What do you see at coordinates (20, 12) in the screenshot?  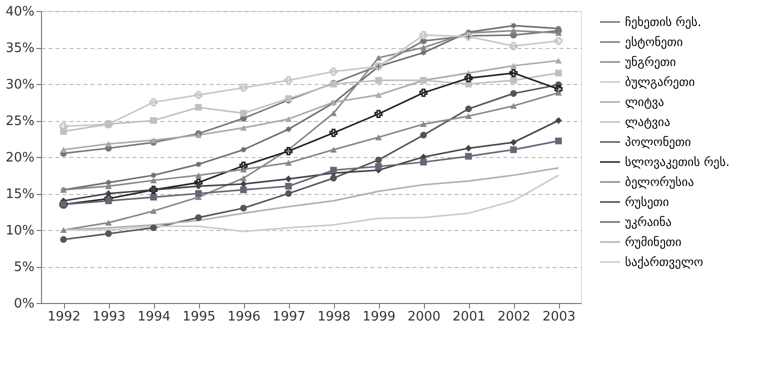 I see `y-tick-label: 40%` at bounding box center [20, 12].